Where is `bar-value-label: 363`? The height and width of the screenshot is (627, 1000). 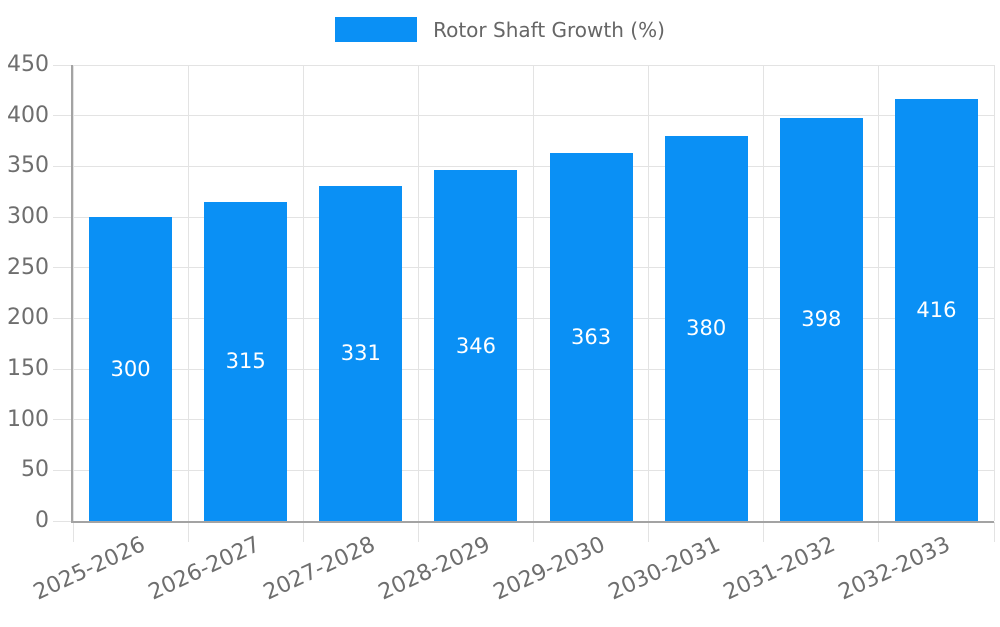
bar-value-label: 363 is located at coordinates (591, 337).